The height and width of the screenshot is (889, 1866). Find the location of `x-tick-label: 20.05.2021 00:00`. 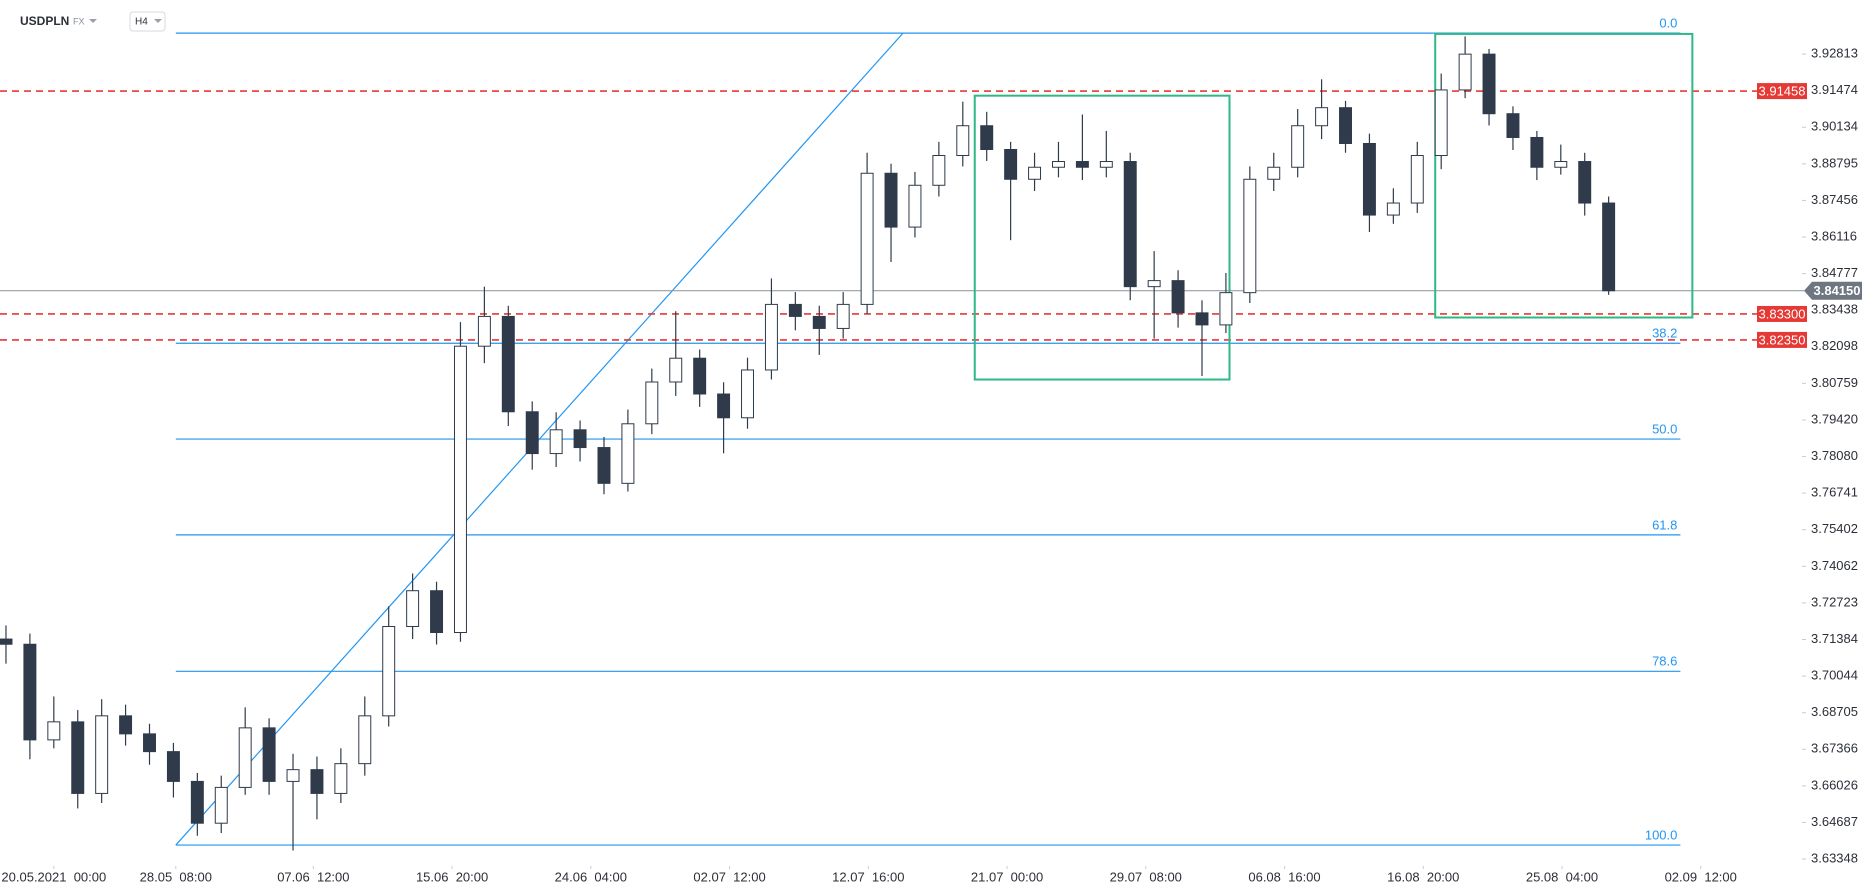

x-tick-label: 20.05.2021 00:00 is located at coordinates (53, 876).